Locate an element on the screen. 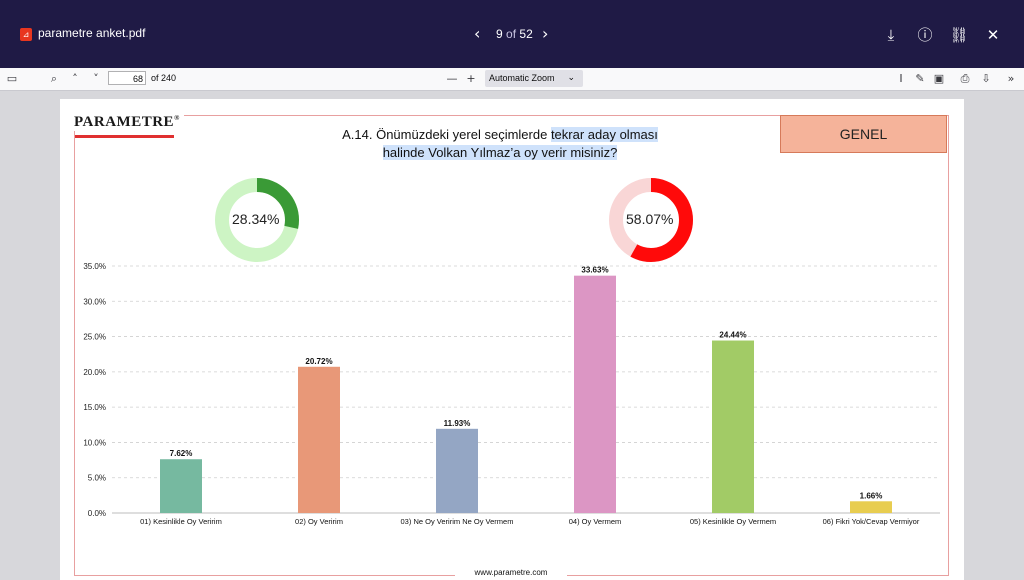 Image resolution: width=1024 pixels, height=580 pixels. current-item: 9 is located at coordinates (499, 34).